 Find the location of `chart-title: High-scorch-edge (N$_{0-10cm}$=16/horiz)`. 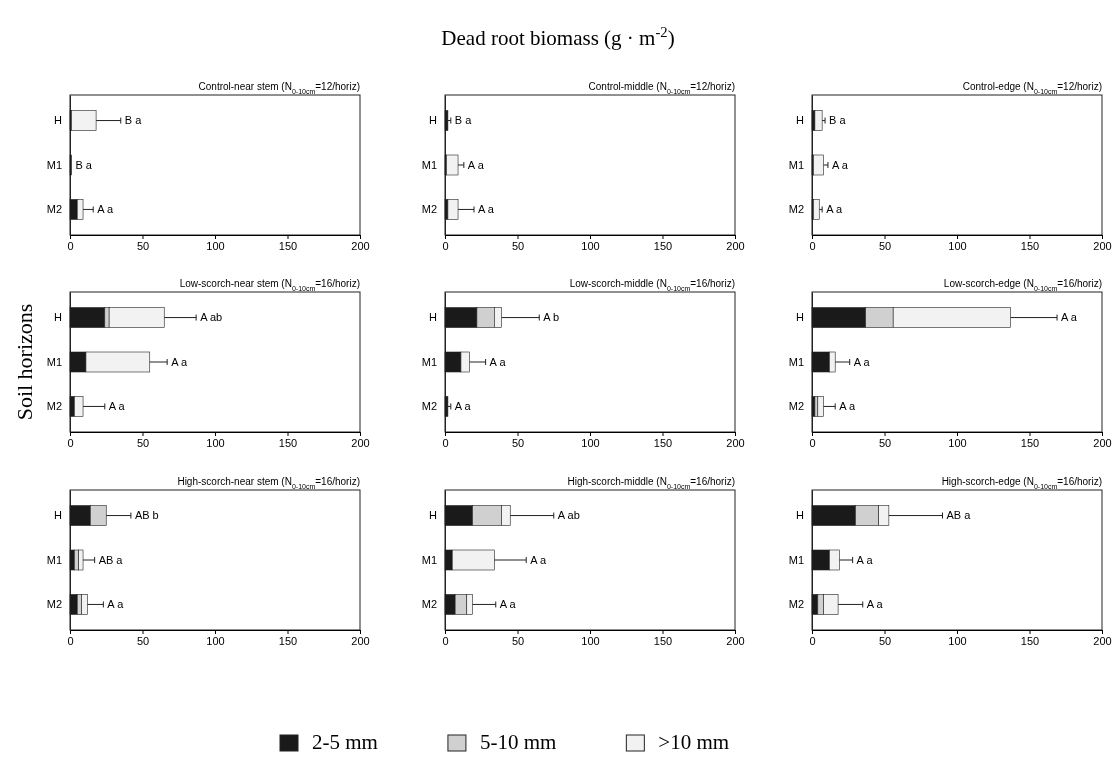

chart-title: High-scorch-edge (N$_{0-10cm}$=16/horiz) is located at coordinates (1021, 483).